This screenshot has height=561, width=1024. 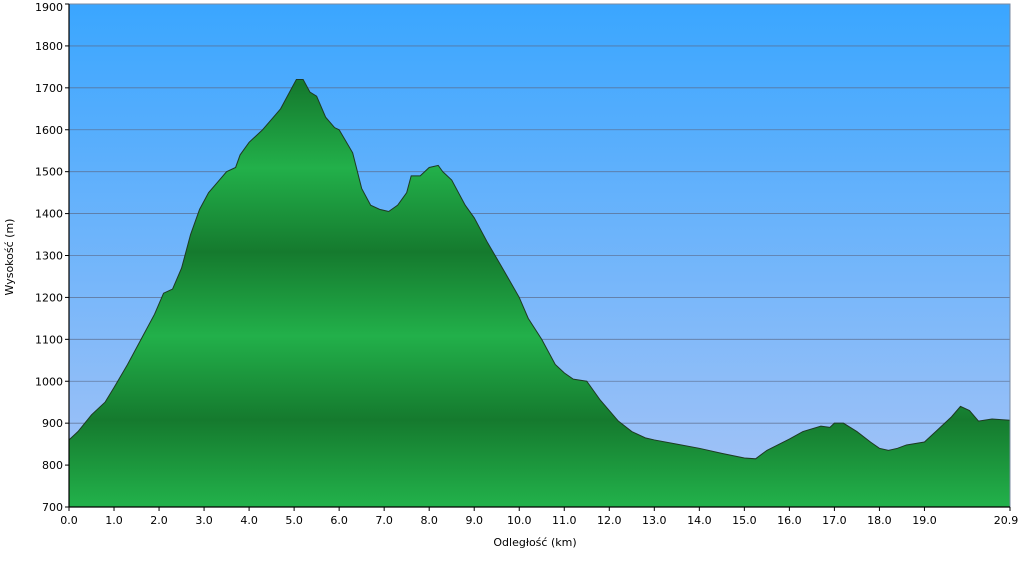 What do you see at coordinates (49, 297) in the screenshot?
I see `y-tick-label: 1200` at bounding box center [49, 297].